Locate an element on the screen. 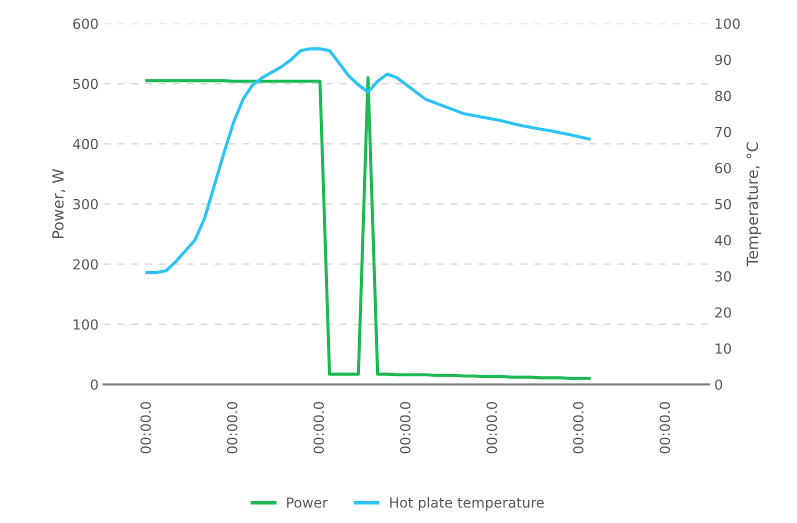 The width and height of the screenshot is (797, 523). y-tick-label: 0 is located at coordinates (94, 384).